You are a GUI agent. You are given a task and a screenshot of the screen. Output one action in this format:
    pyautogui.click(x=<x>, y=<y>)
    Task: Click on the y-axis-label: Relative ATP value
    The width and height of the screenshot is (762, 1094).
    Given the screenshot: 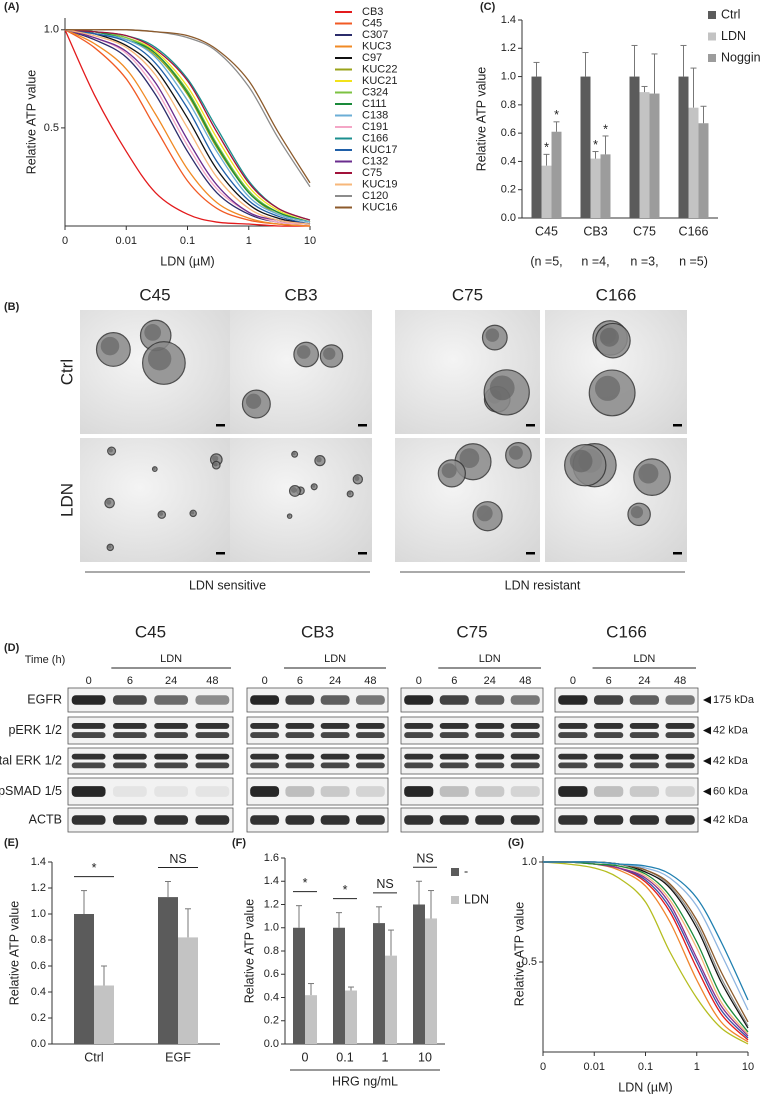 What is the action you would take?
    pyautogui.click(x=481, y=119)
    